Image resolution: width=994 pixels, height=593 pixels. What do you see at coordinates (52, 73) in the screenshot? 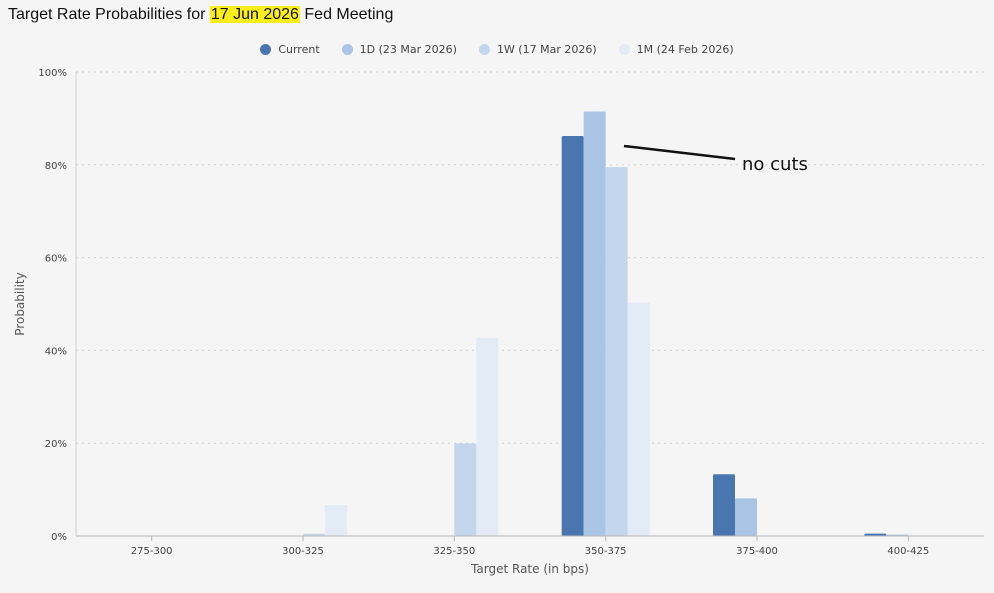
I see `y-tick-label: 100%` at bounding box center [52, 73].